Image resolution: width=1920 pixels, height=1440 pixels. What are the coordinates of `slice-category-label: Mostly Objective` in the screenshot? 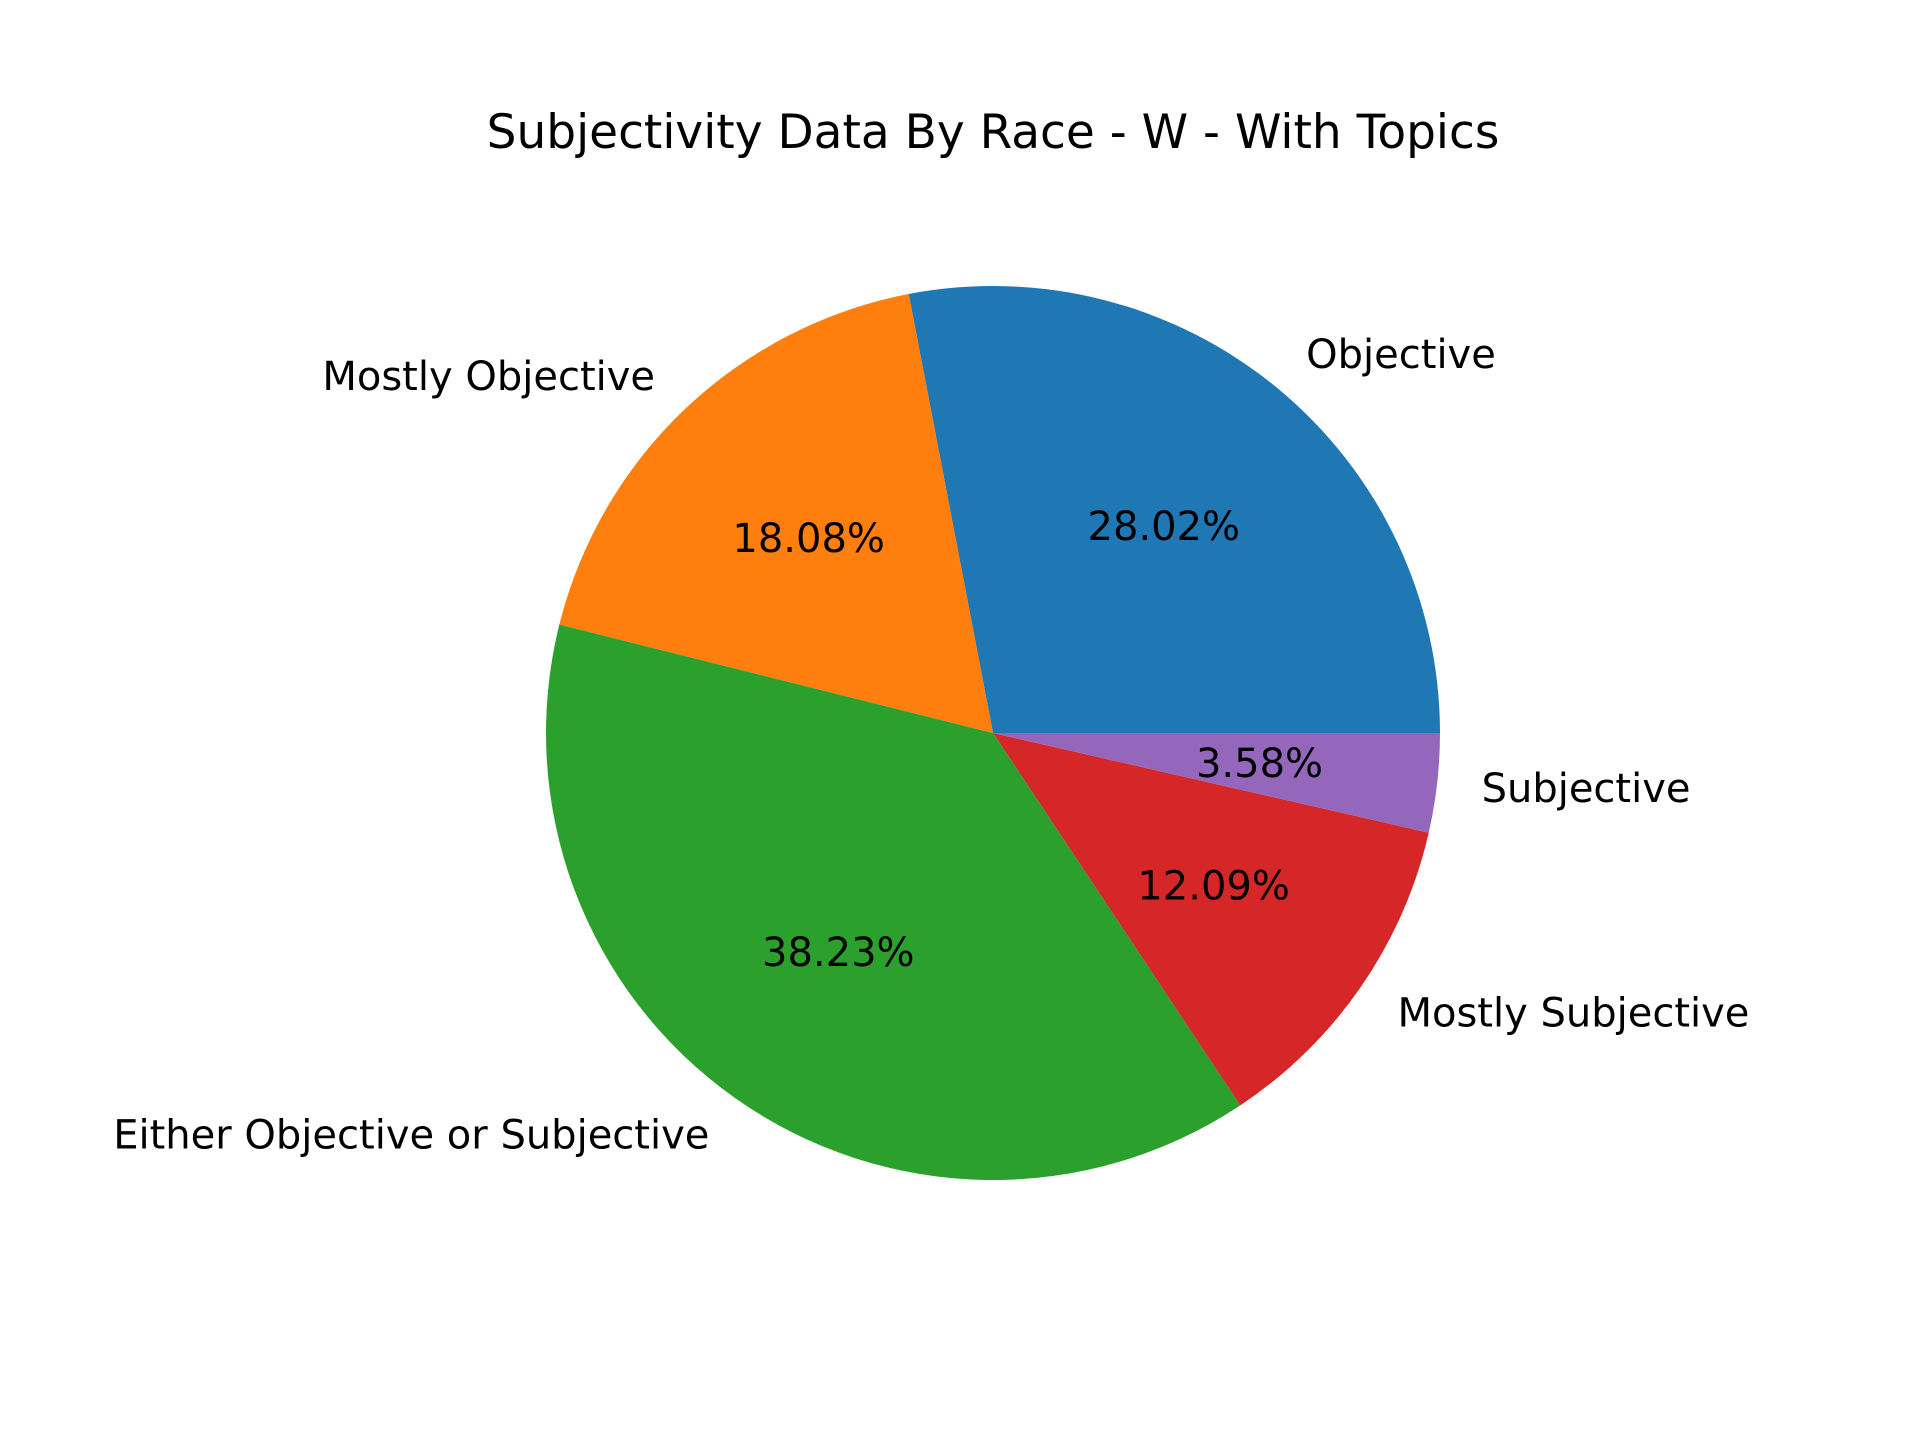 It's located at (488, 377).